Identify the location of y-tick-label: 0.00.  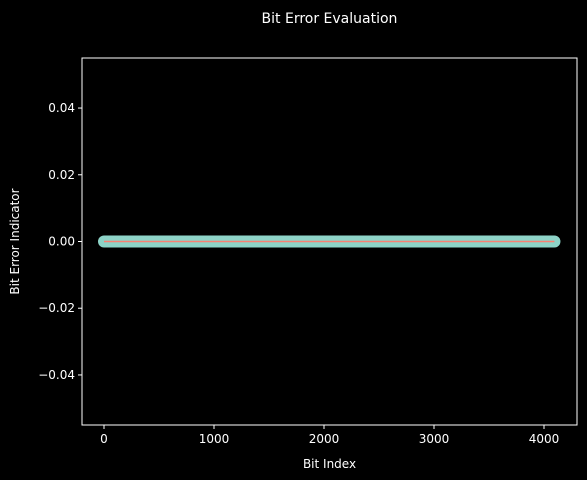
(61, 242).